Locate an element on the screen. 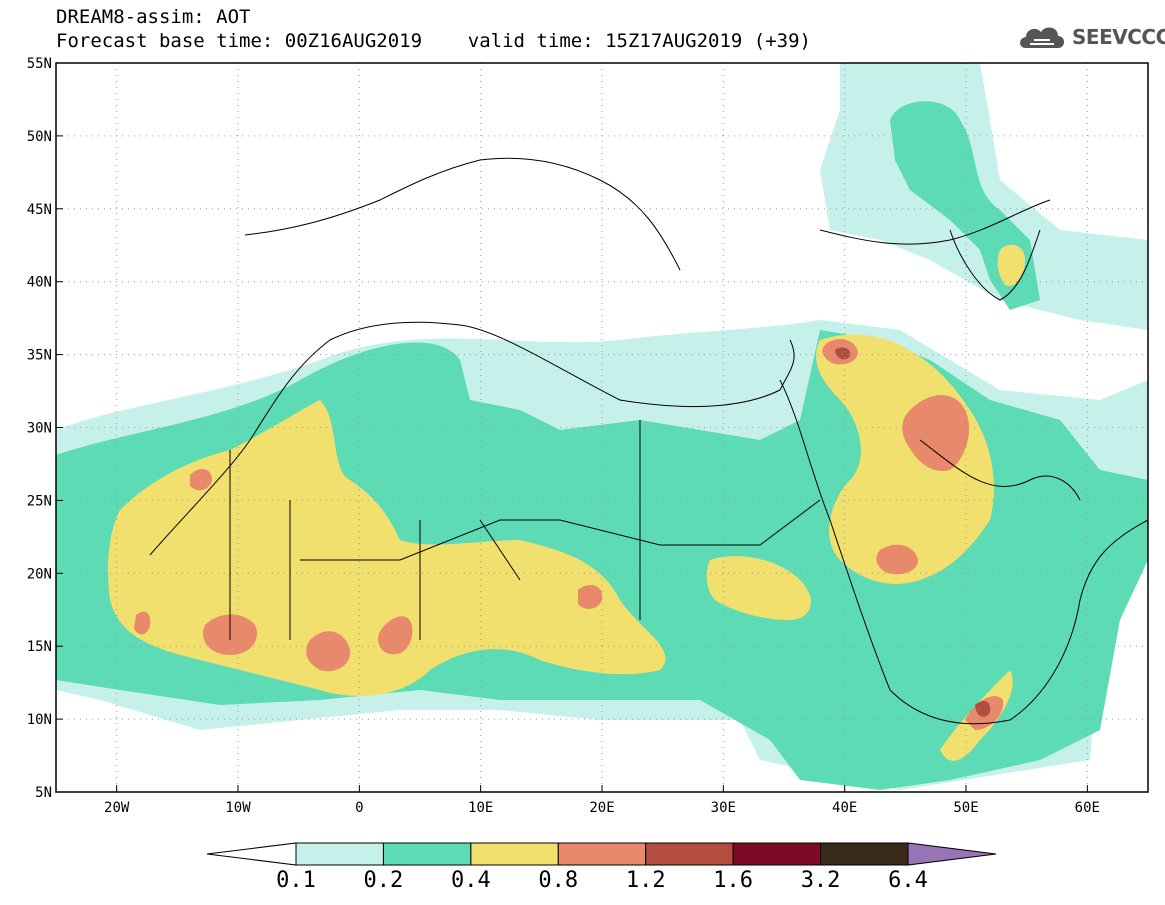 The image size is (1165, 905). lat-tick-label: 55N is located at coordinates (39, 64).